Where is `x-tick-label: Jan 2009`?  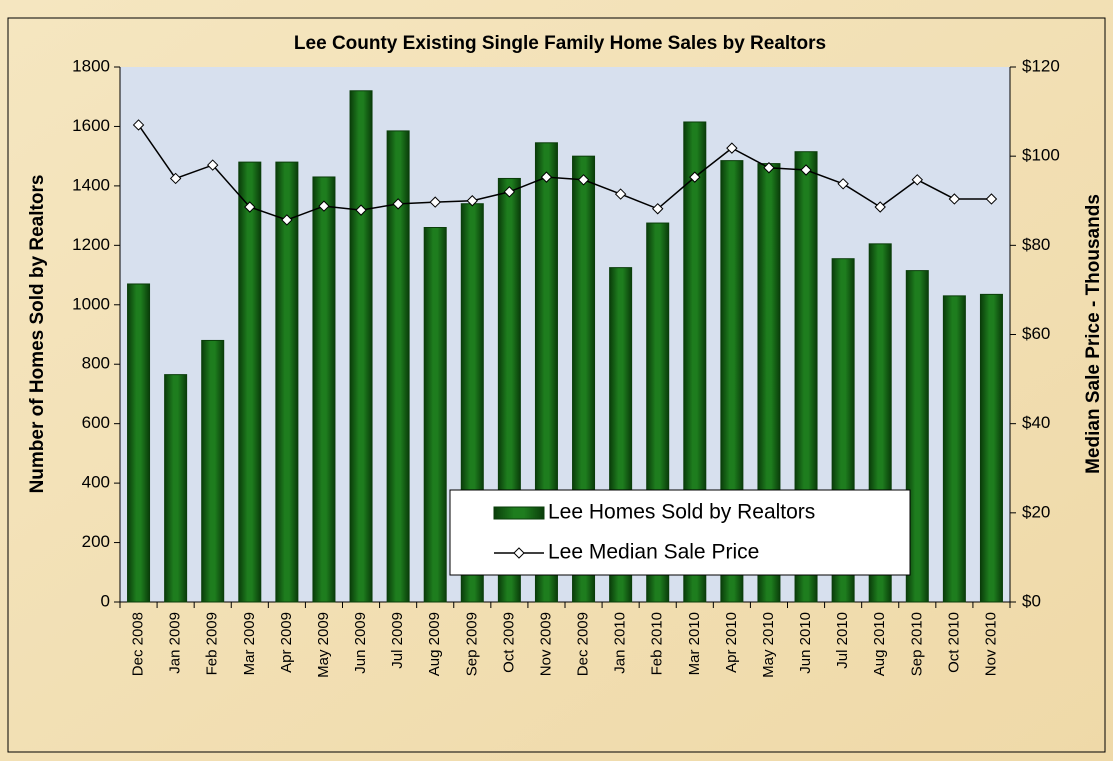 x-tick-label: Jan 2009 is located at coordinates (175, 643).